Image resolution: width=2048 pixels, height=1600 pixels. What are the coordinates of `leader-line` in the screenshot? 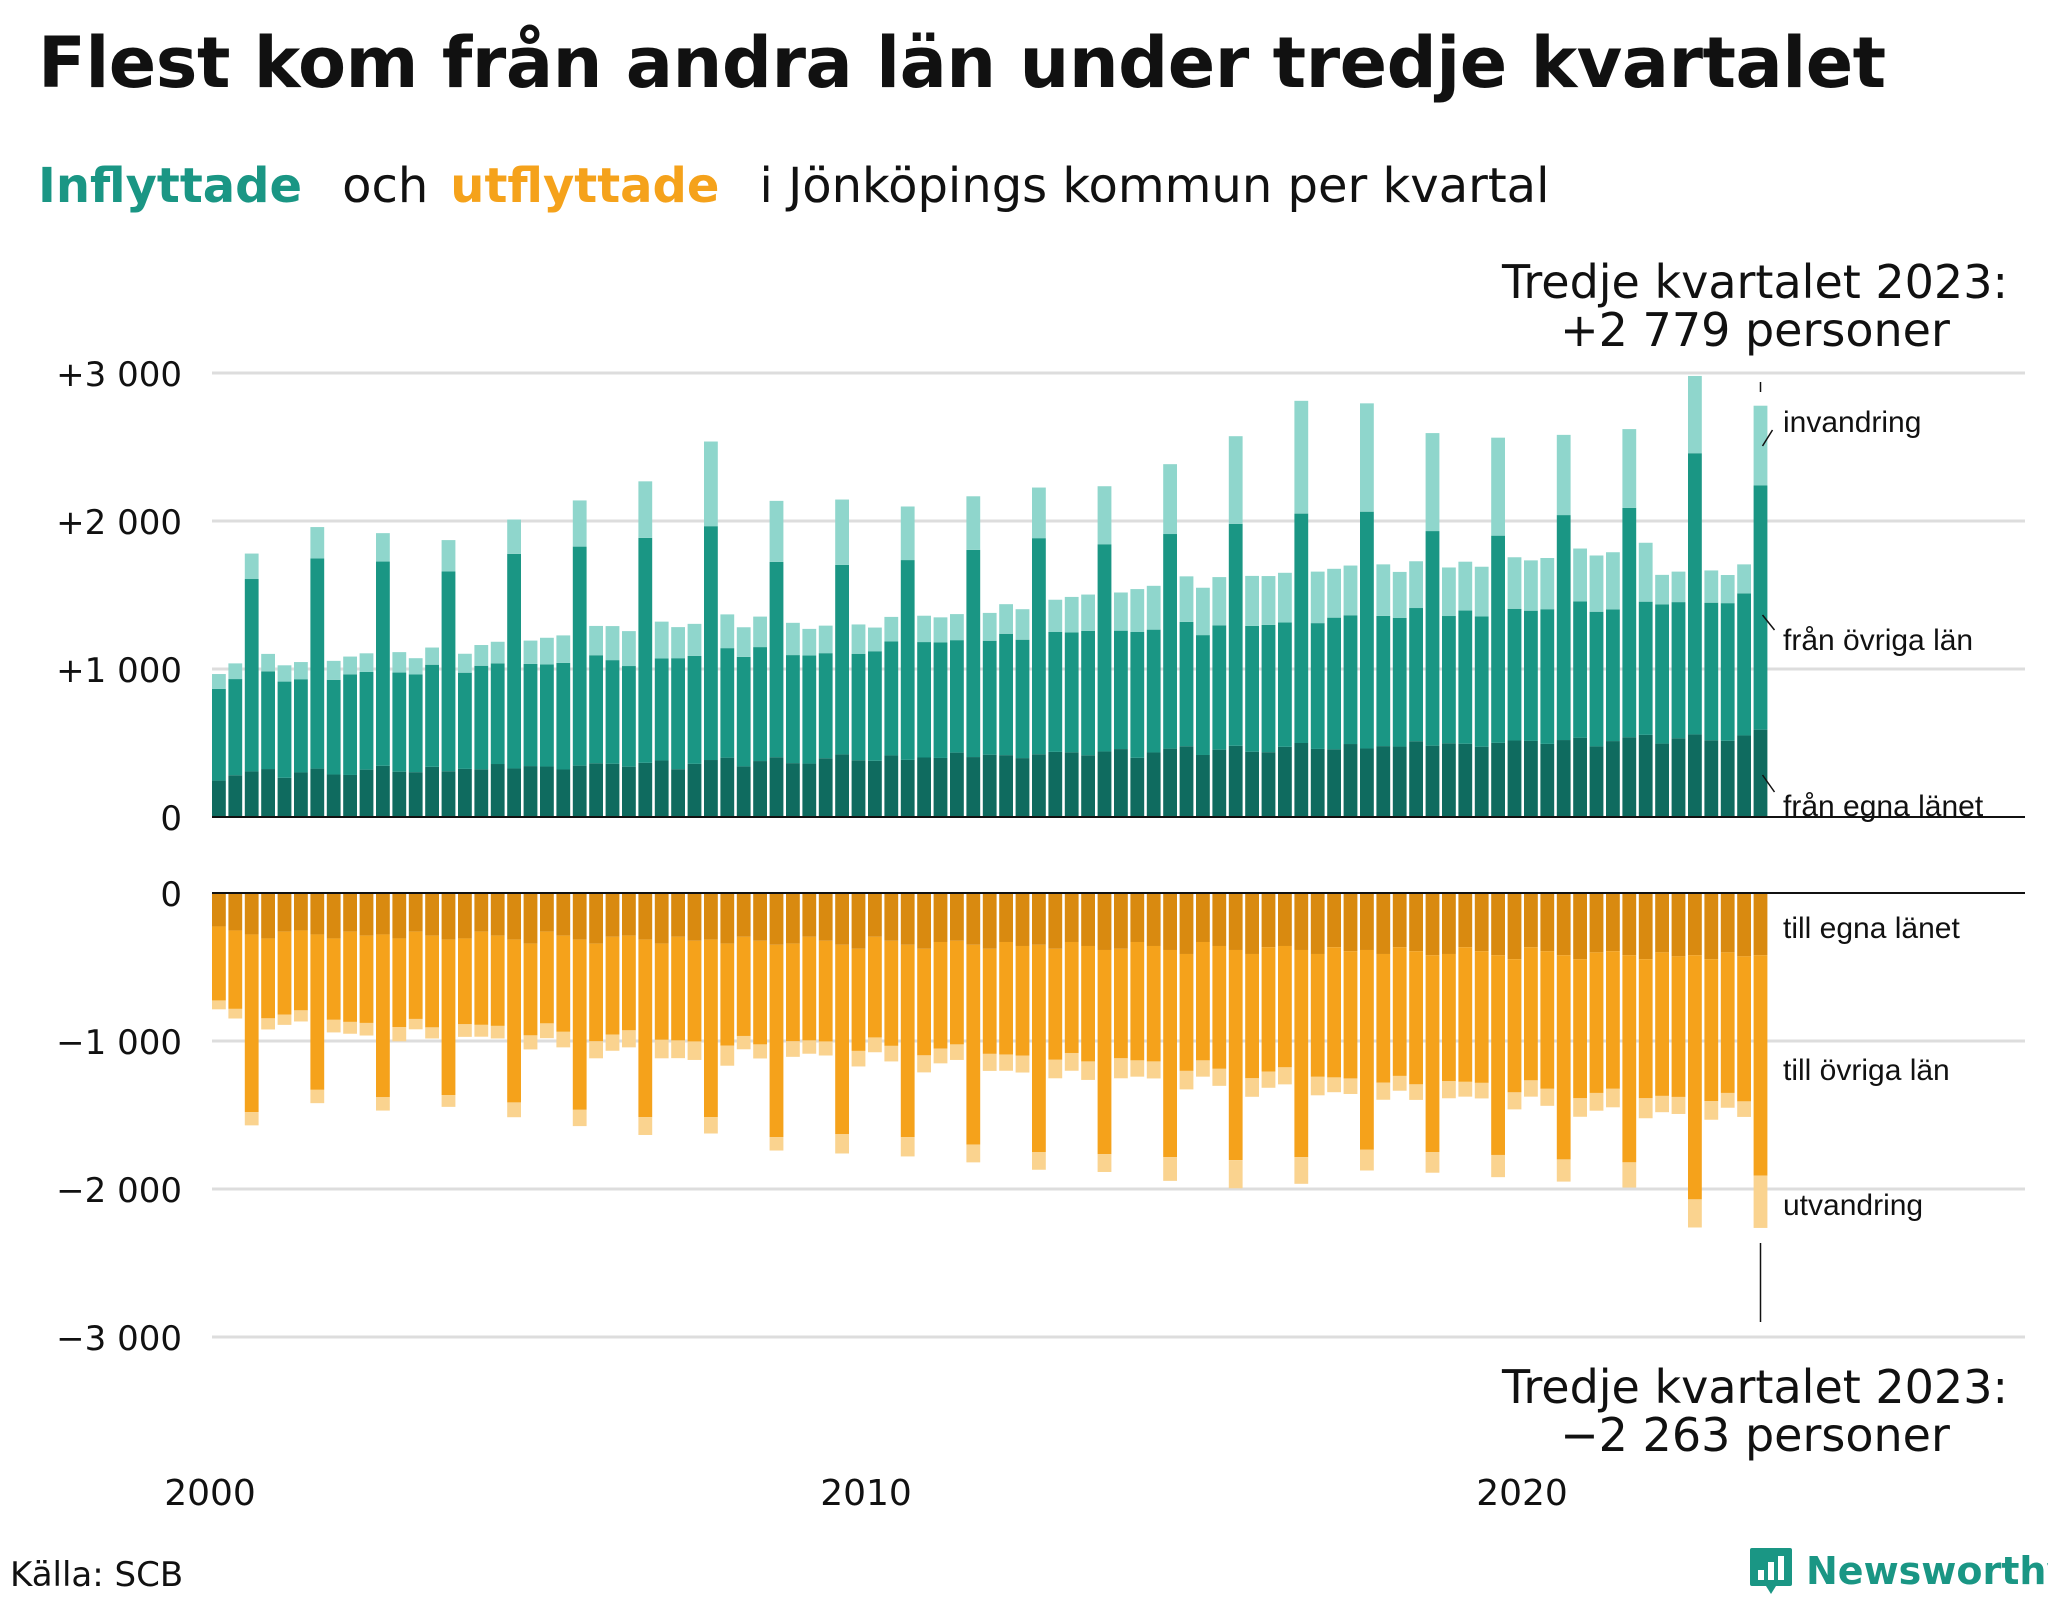 It's located at (1768, 783).